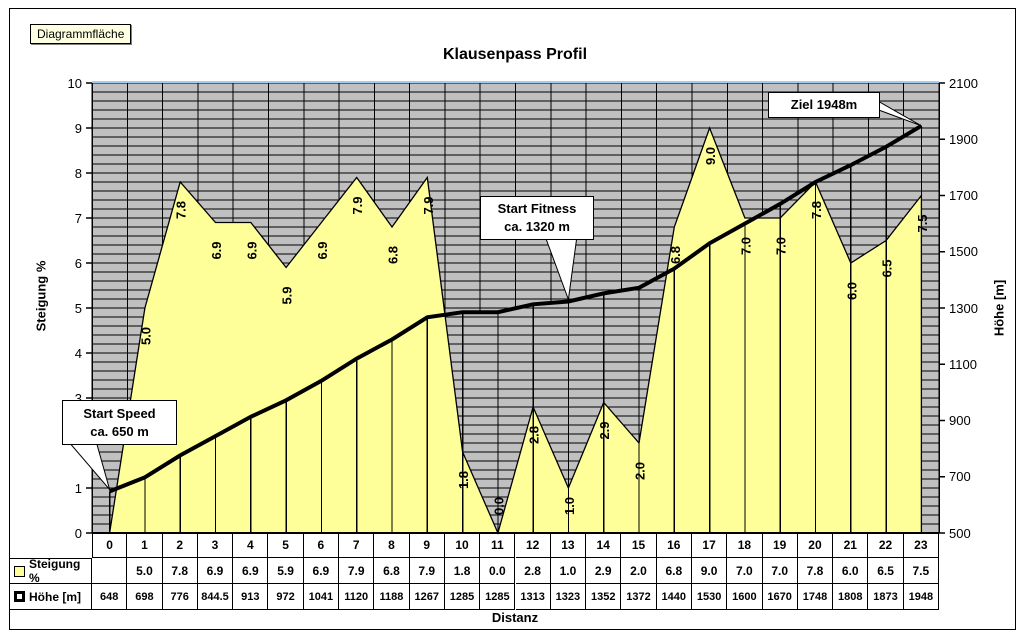 The width and height of the screenshot is (1020, 638). I want to click on table-cell: 0.0, so click(498, 571).